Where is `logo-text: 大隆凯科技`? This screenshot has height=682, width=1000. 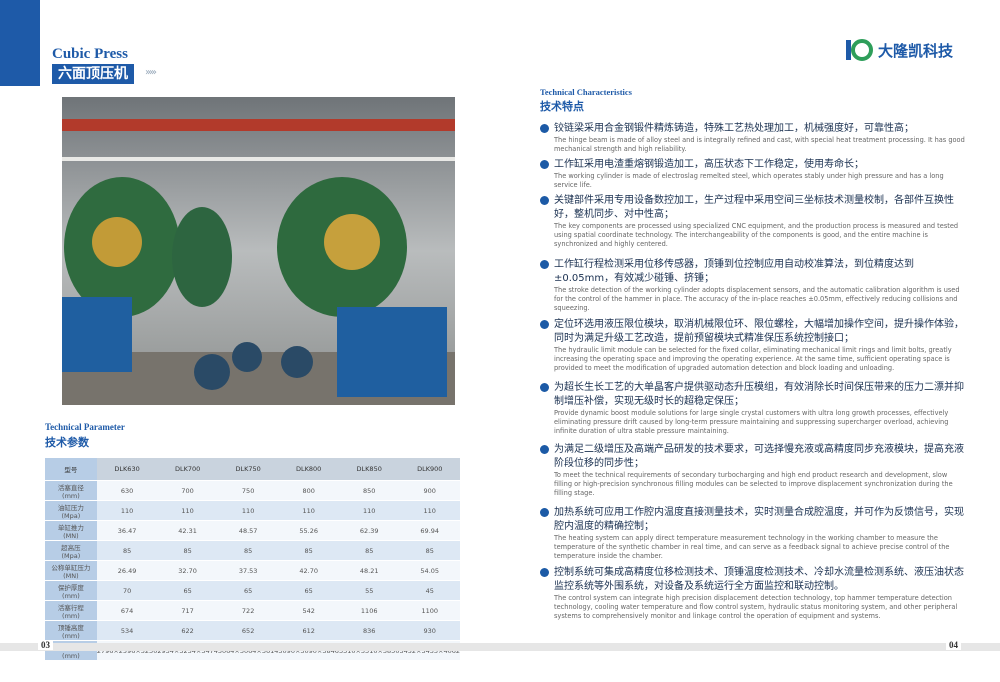 logo-text: 大隆凯科技 is located at coordinates (916, 51).